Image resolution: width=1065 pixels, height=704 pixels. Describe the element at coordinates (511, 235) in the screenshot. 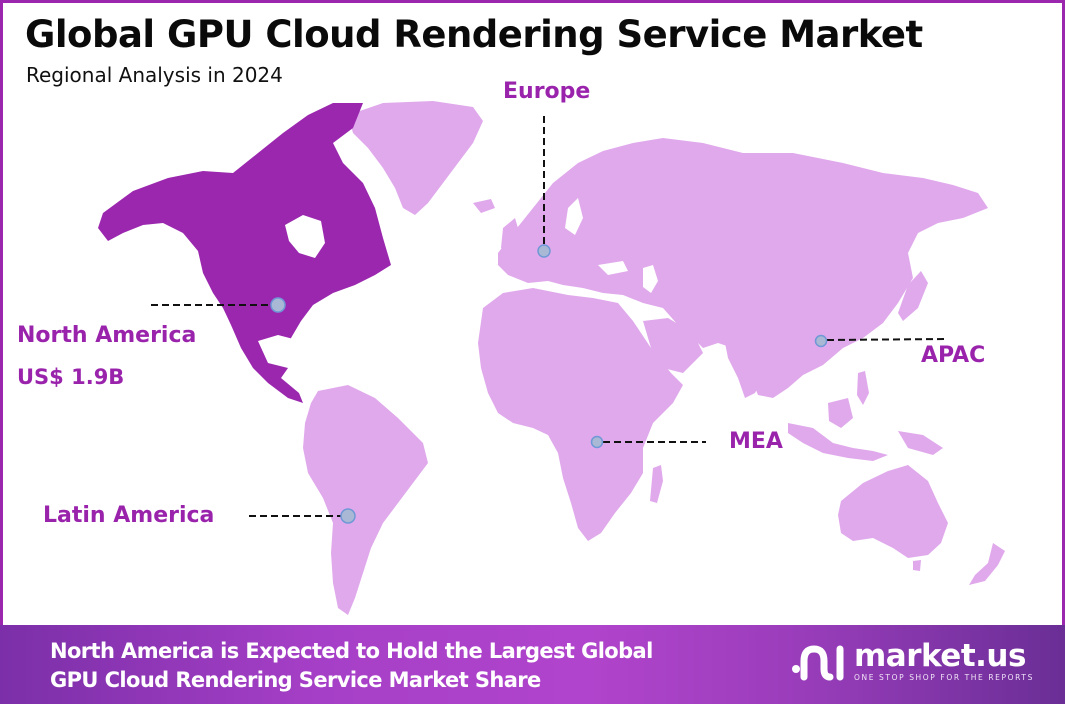

I see `uk-shape` at that location.